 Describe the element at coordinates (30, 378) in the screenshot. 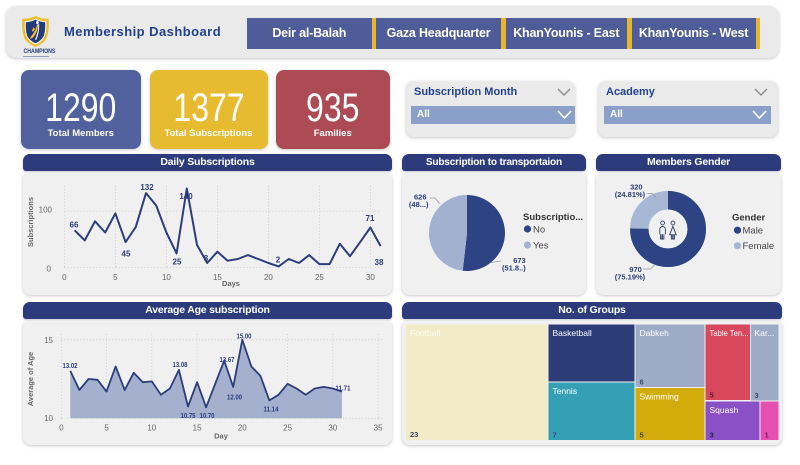

I see `svg-text: Average of Age` at that location.